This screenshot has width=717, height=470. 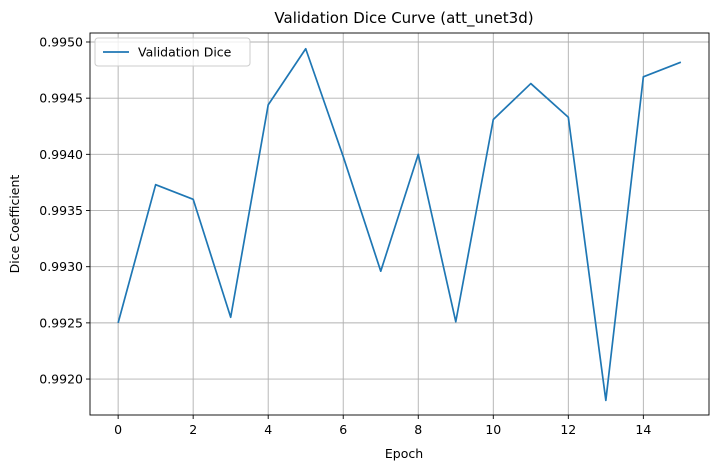 What do you see at coordinates (568, 429) in the screenshot?
I see `x-tick-label: 12` at bounding box center [568, 429].